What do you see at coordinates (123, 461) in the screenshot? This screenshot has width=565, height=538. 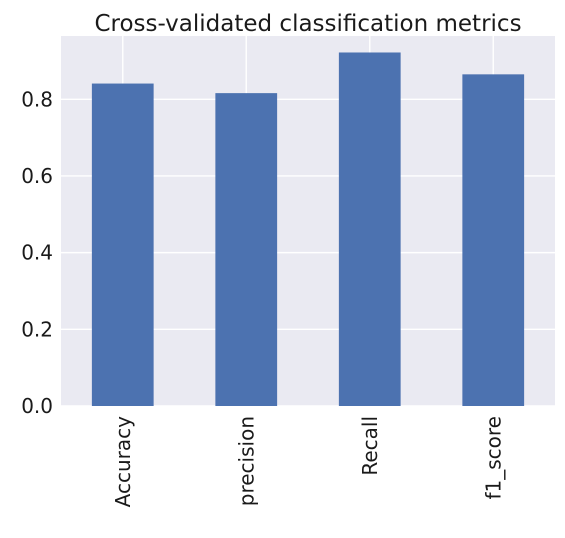 I see `x-tick-label: Accuracy` at bounding box center [123, 461].